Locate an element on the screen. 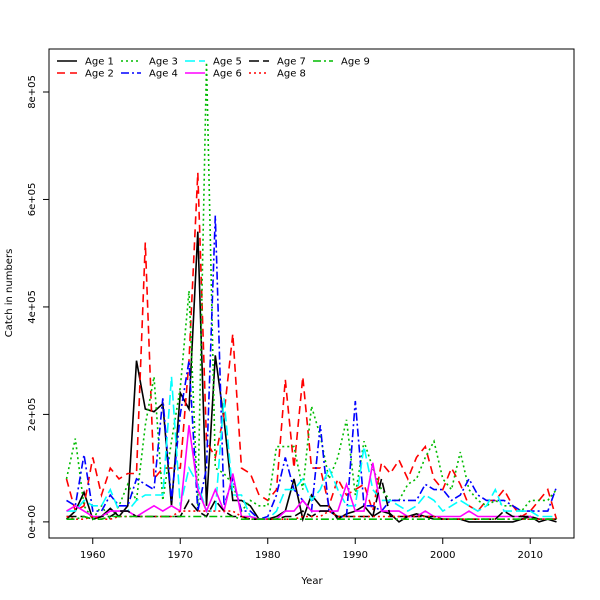  x-axis-label: Year is located at coordinates (311, 581).